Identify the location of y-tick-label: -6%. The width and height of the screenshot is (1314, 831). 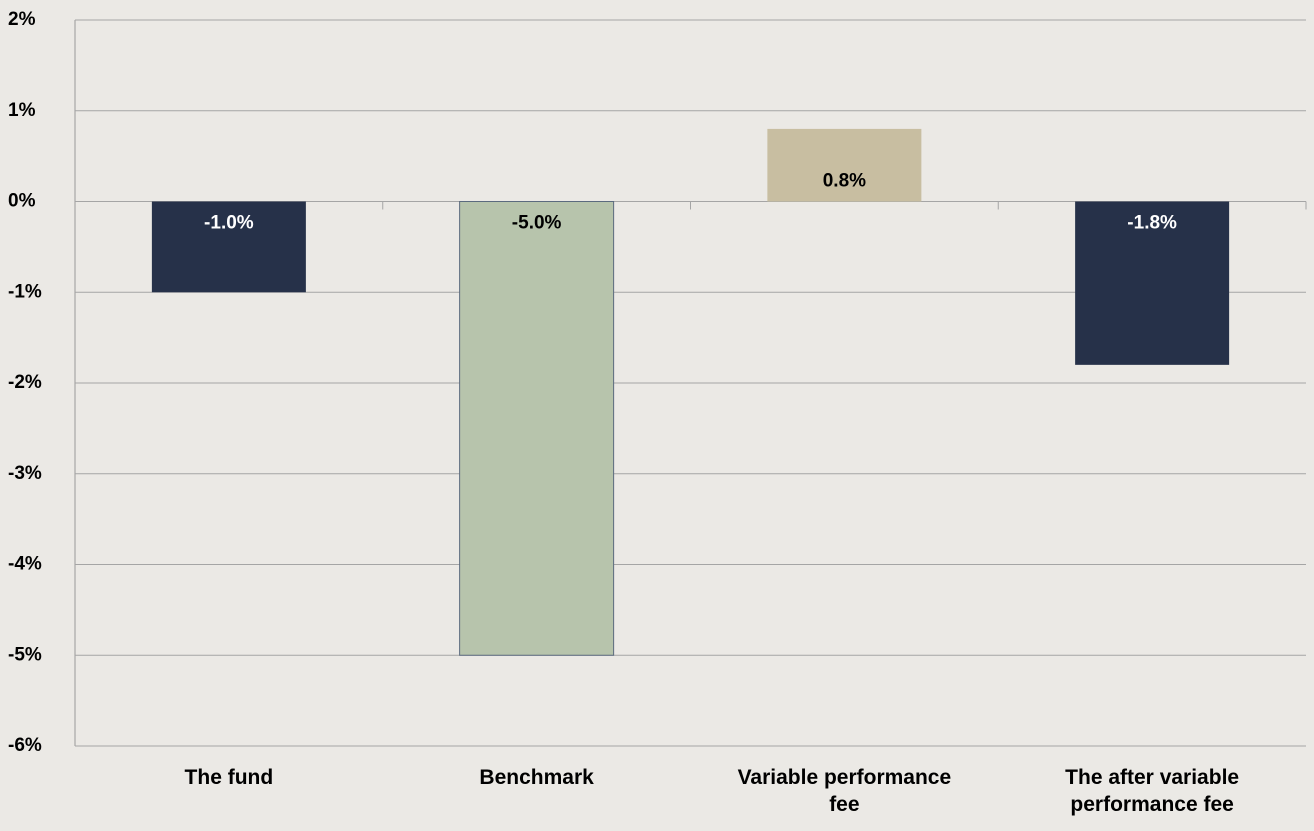
(25, 745).